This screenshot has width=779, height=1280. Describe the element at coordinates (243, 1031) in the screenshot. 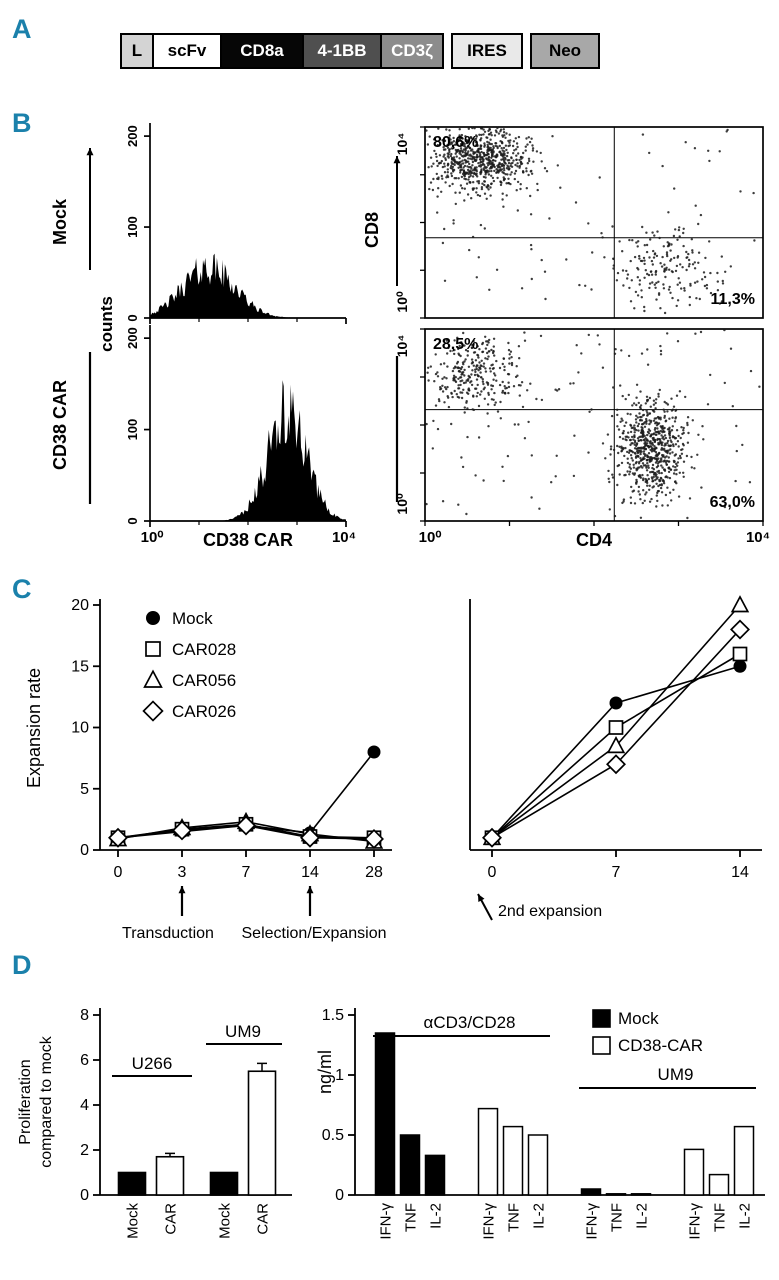

I see `group-label-um9: UM9` at that location.